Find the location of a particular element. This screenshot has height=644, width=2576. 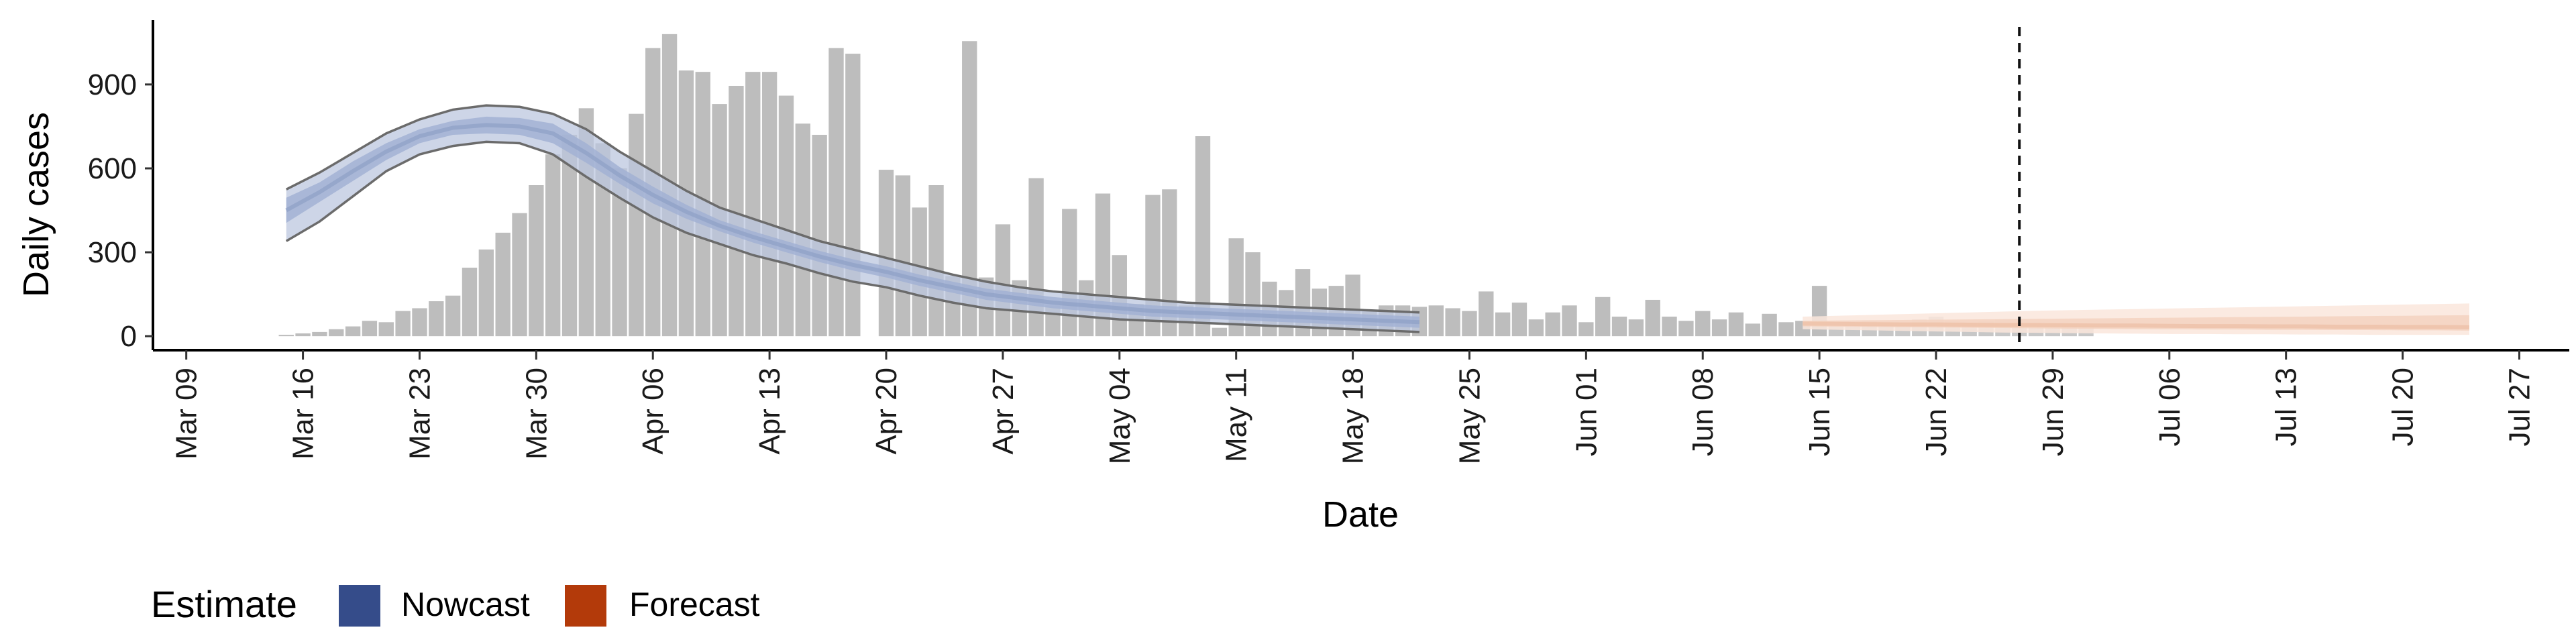

x-tick-label: May 18 is located at coordinates (1353, 416).